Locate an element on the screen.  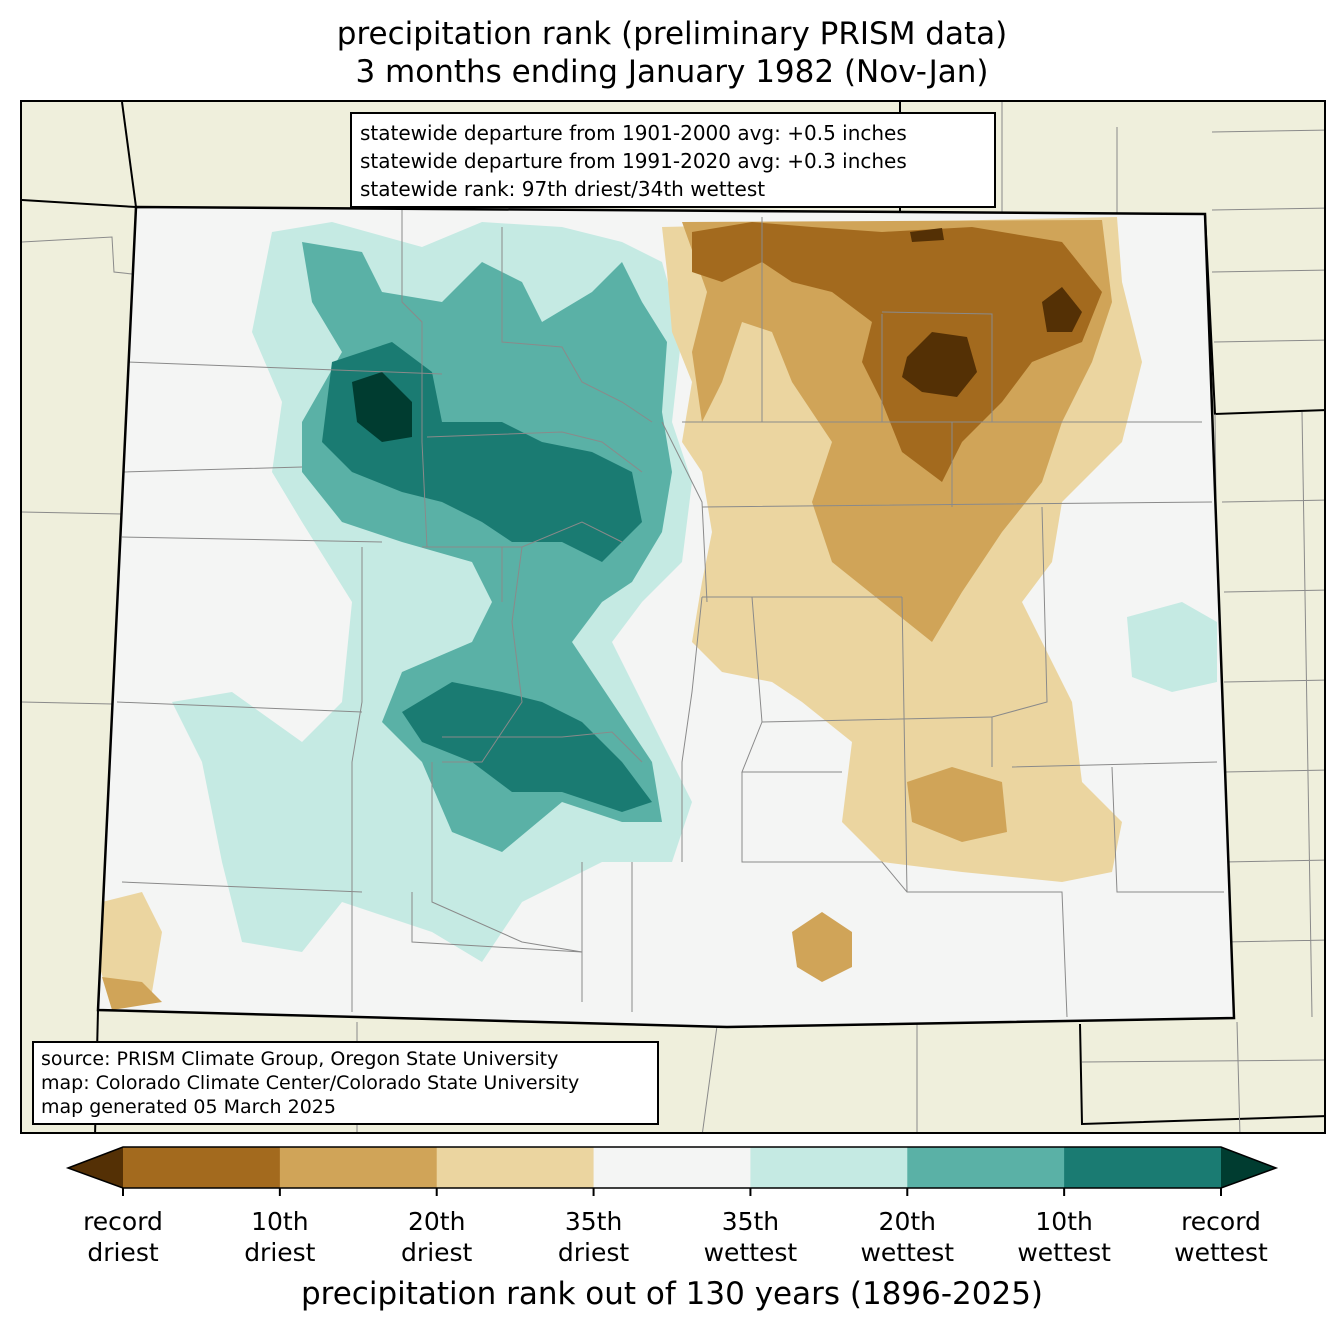
wet-record-region is located at coordinates (382, 407).